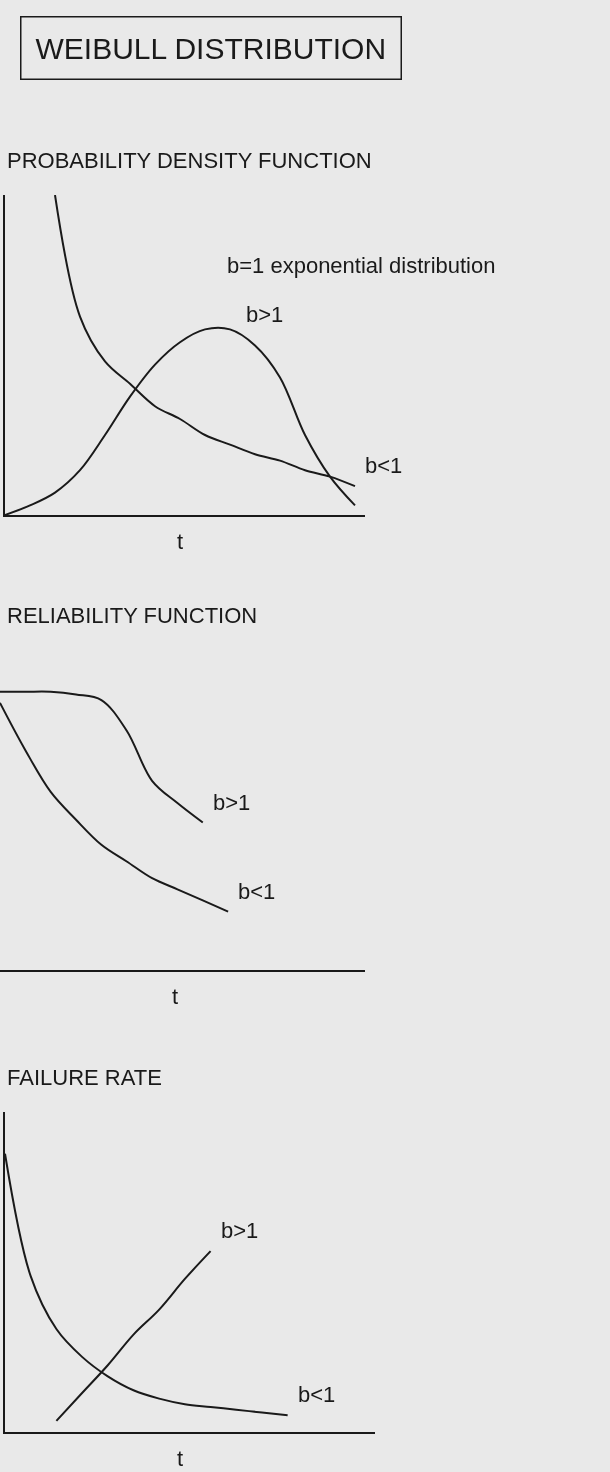 This screenshot has width=610, height=1472. What do you see at coordinates (132, 615) in the screenshot?
I see `chart-subtitle: RELIABILITY FUNCTION` at bounding box center [132, 615].